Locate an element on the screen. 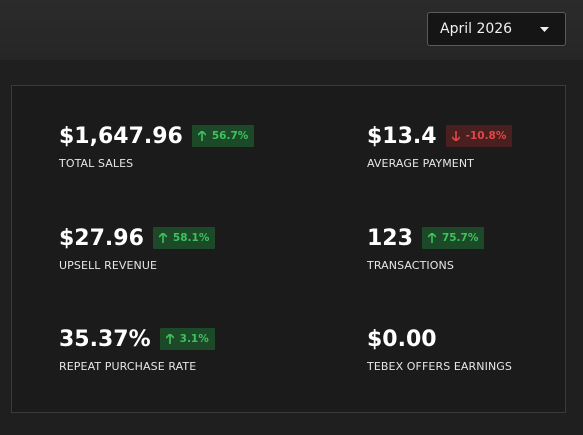 This screenshot has height=435, width=583. change-badge: -10.8% is located at coordinates (479, 136).